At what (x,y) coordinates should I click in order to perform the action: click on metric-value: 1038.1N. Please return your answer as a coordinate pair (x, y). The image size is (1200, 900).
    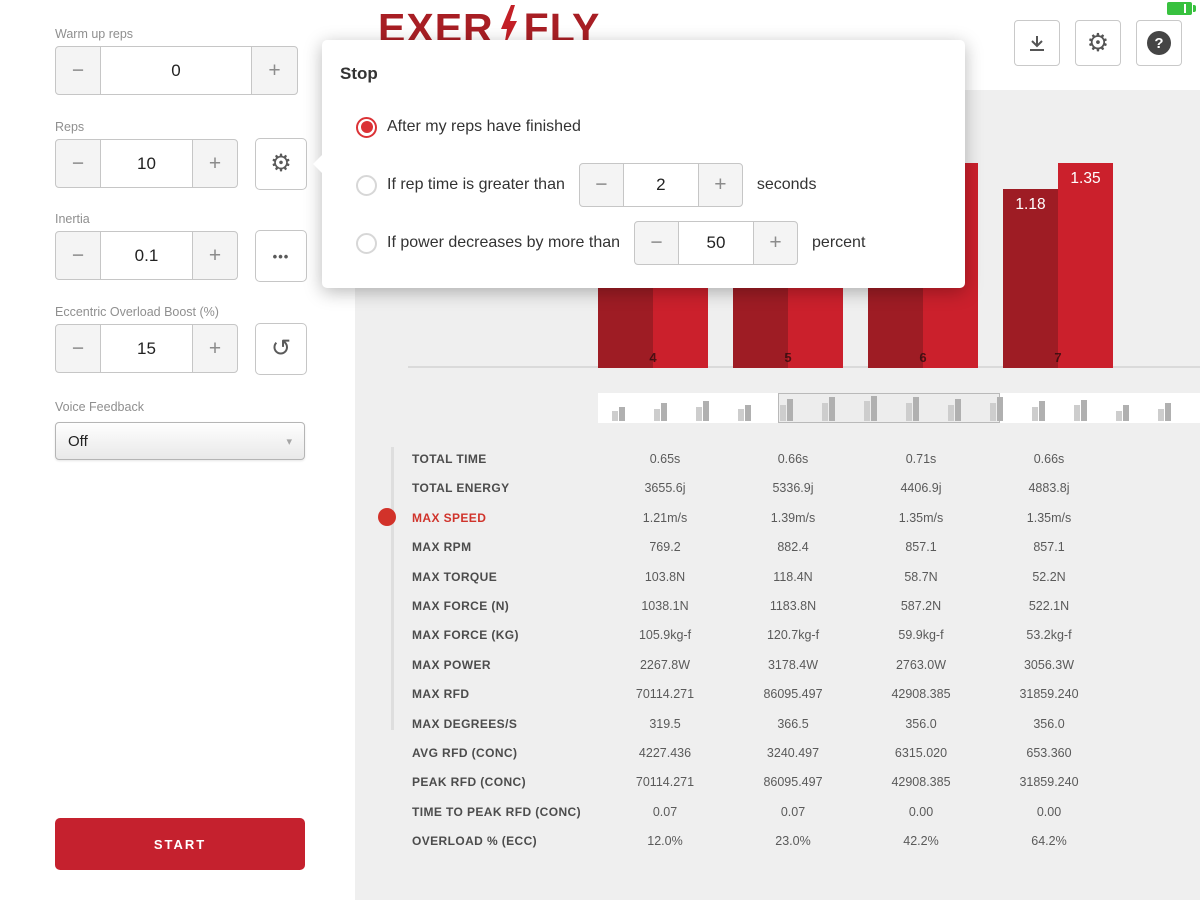
    Looking at the image, I should click on (665, 605).